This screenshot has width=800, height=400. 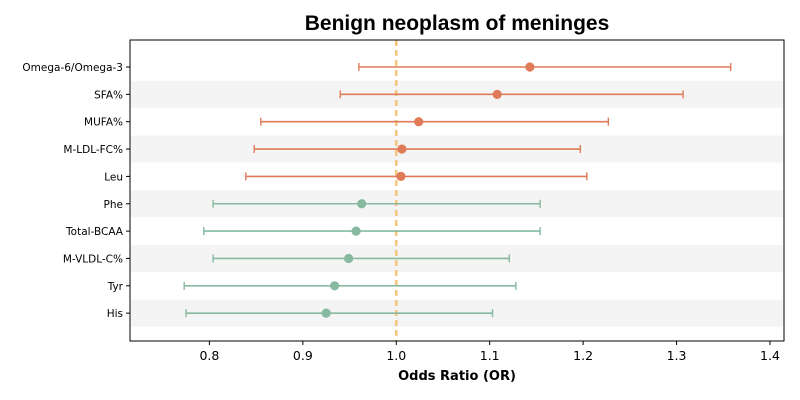 What do you see at coordinates (113, 205) in the screenshot?
I see `y-tick-label: Phe` at bounding box center [113, 205].